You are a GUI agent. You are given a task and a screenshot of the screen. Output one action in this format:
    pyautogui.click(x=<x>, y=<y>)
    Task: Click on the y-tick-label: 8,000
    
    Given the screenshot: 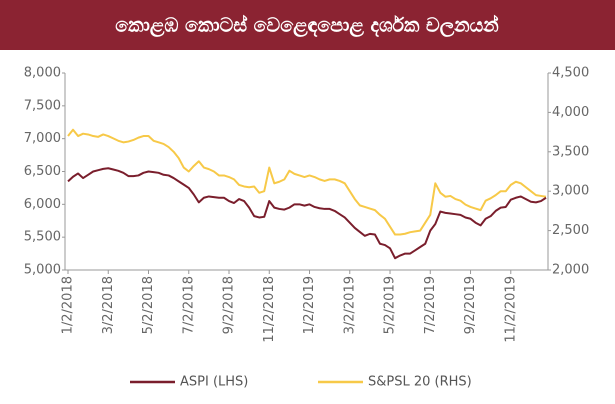 What is the action you would take?
    pyautogui.click(x=42, y=73)
    